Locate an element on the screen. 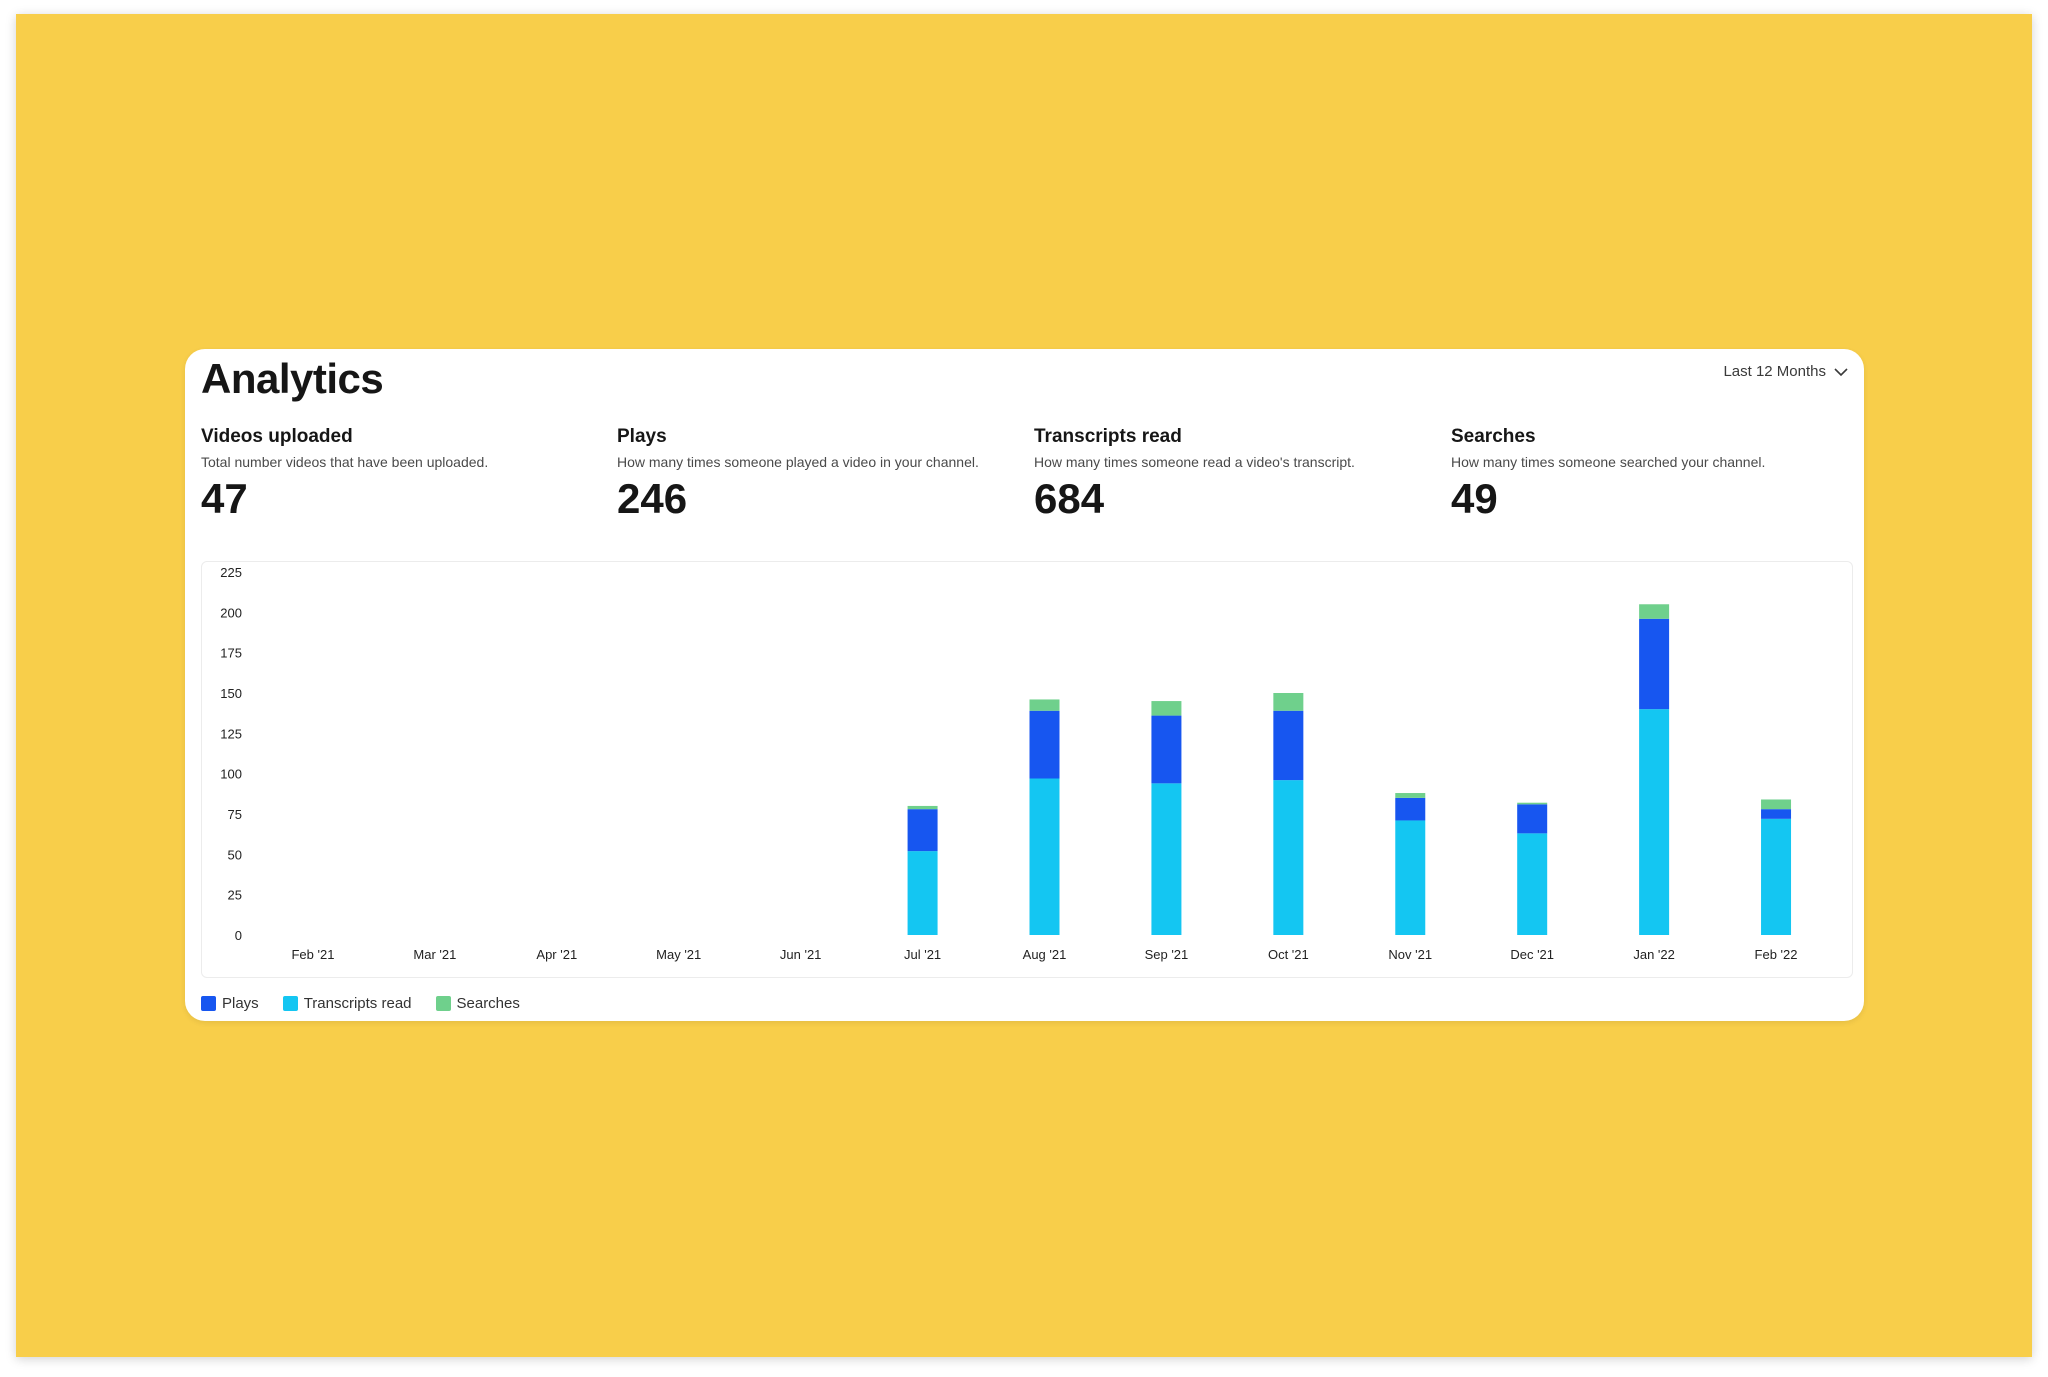 This screenshot has height=1377, width=2048. x-tick-label: Dec '21 is located at coordinates (1532, 954).